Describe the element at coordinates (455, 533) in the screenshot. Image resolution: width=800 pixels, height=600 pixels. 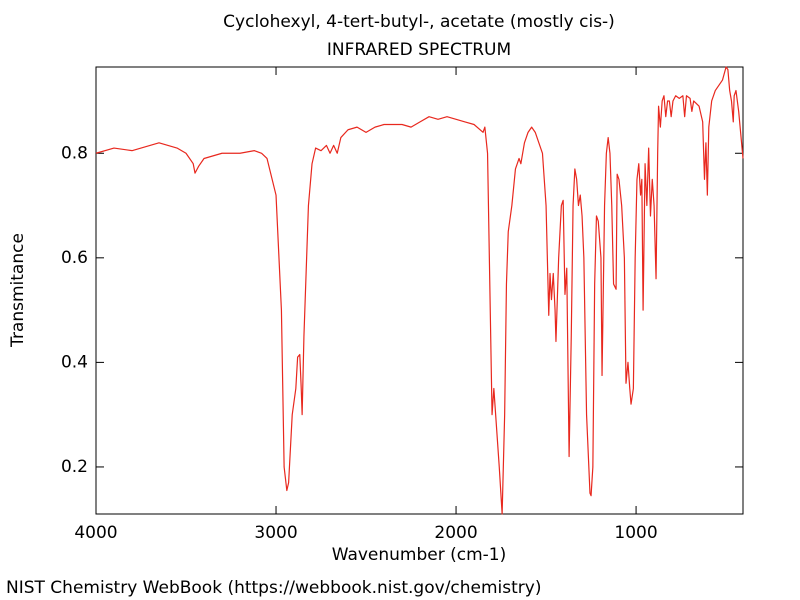
I see `x-tick-label: 2000` at that location.